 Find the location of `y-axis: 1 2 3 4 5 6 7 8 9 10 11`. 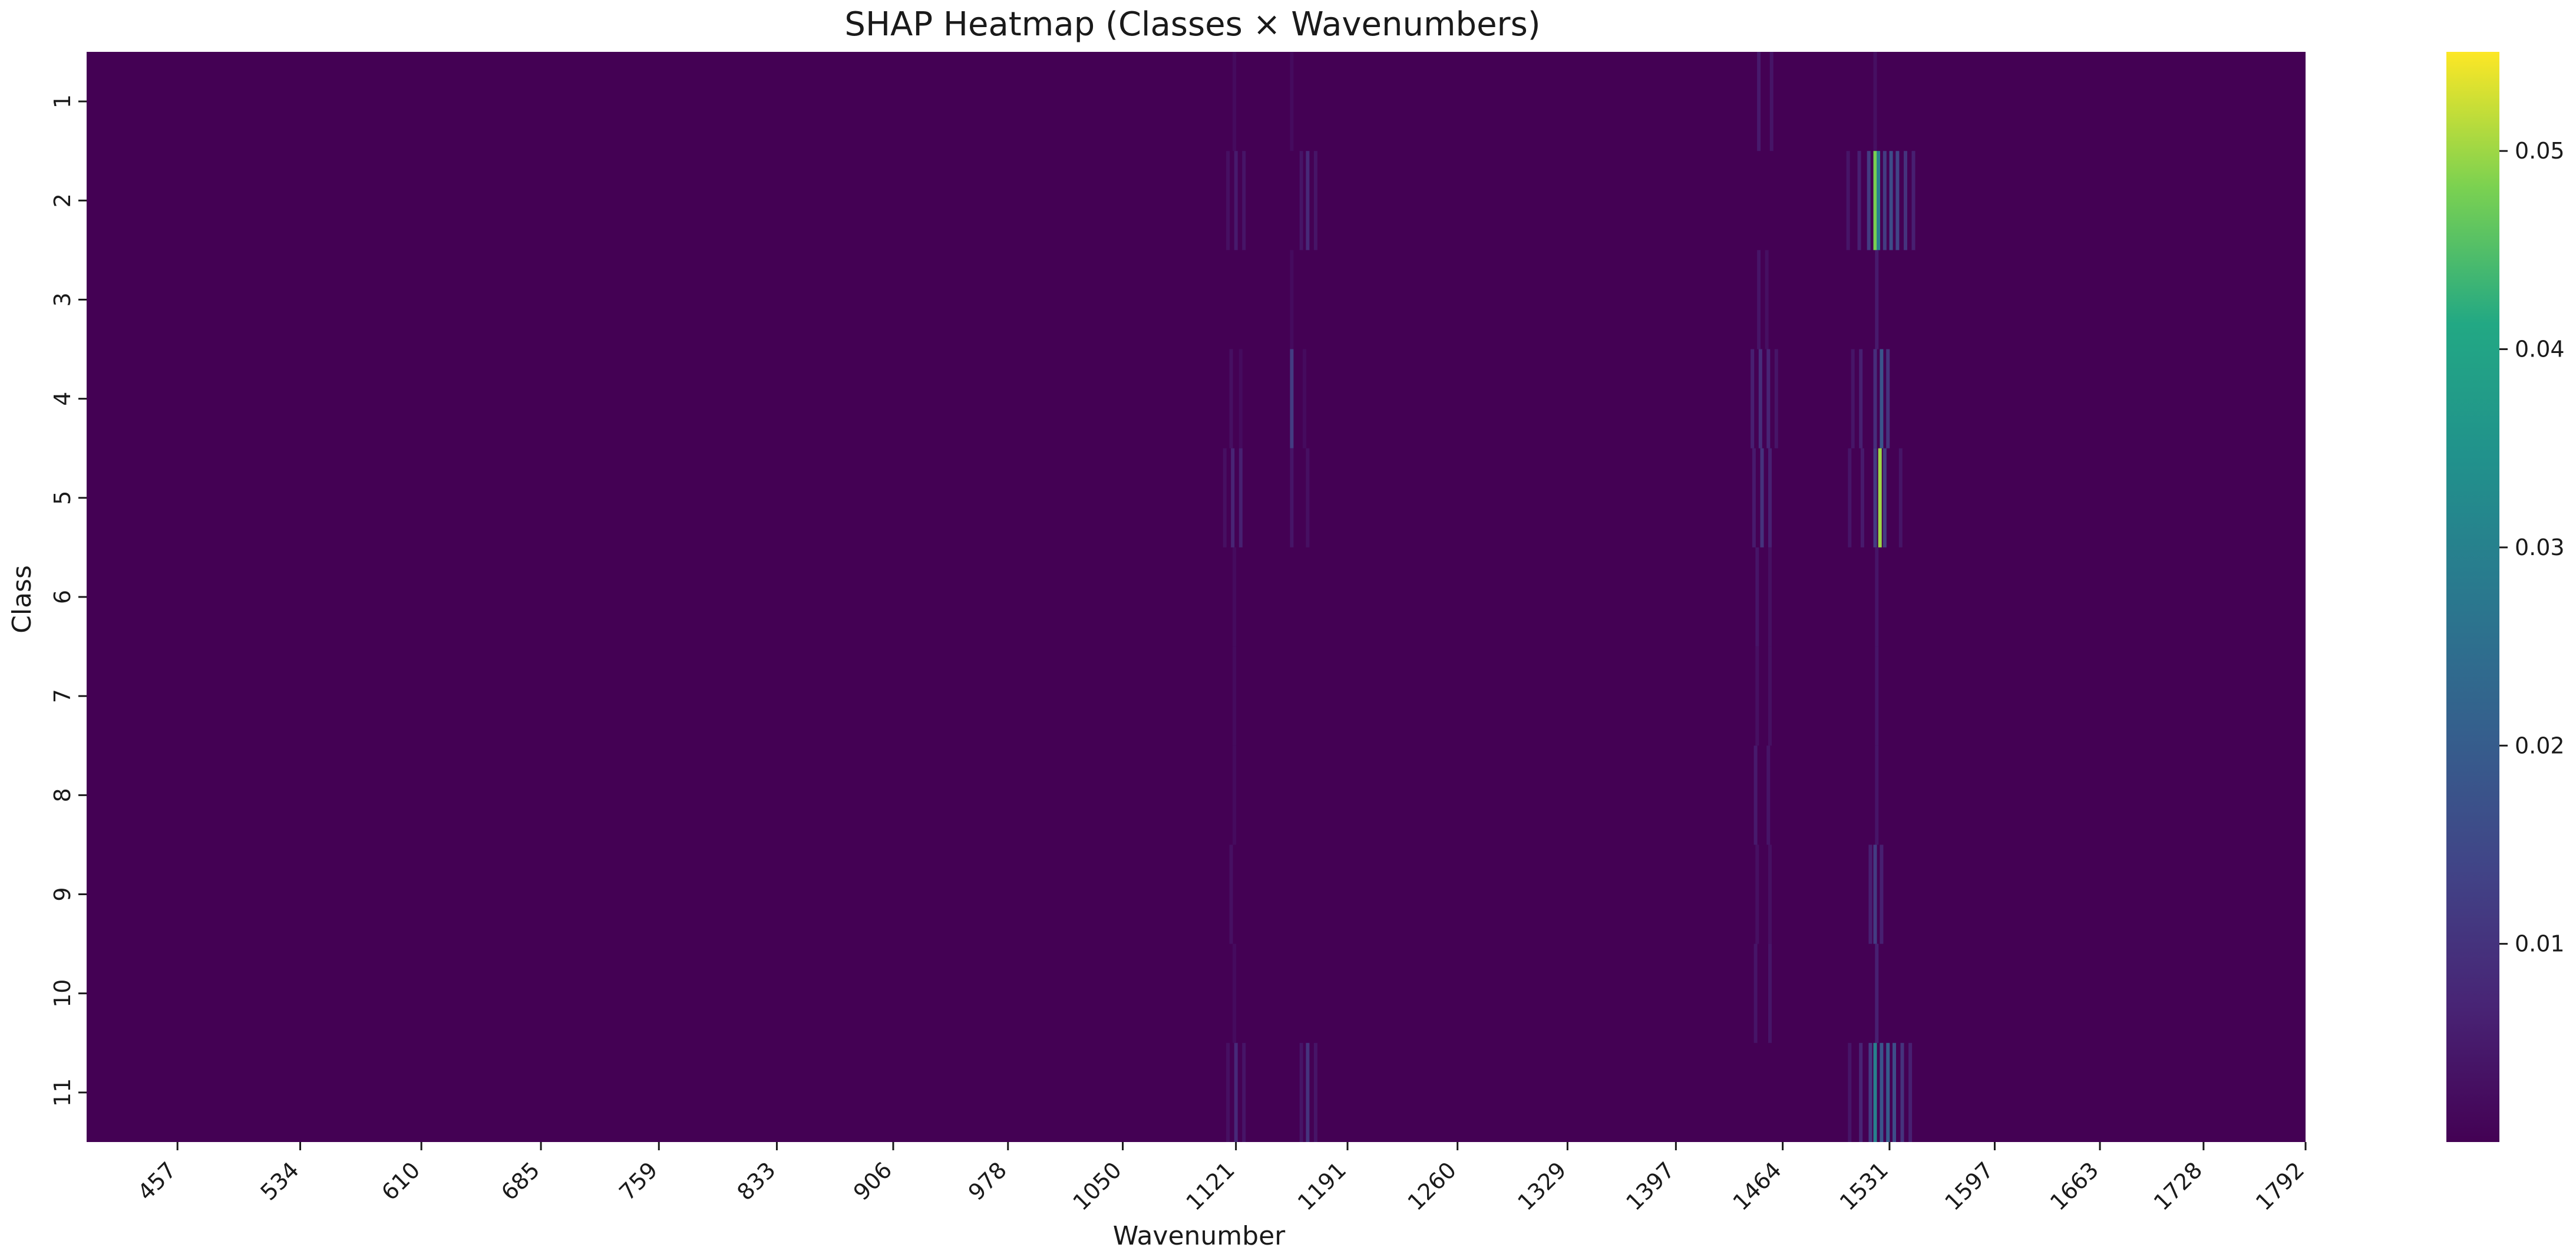

y-axis: 1 2 3 4 5 6 7 8 9 10 11 is located at coordinates (68, 600).